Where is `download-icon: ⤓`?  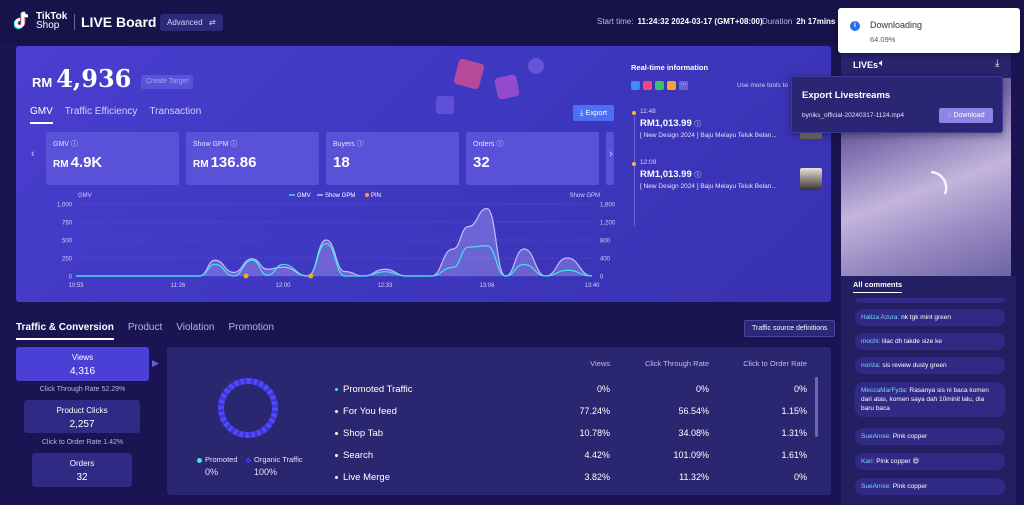
download-icon: ⤓ is located at coordinates (997, 63).